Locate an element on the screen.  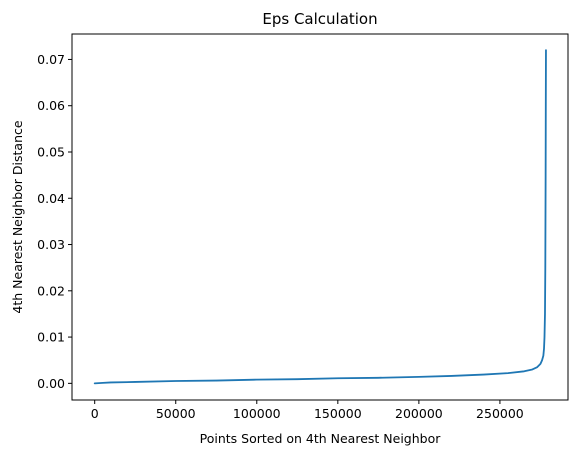
x-tick-label: 100000 is located at coordinates (257, 413).